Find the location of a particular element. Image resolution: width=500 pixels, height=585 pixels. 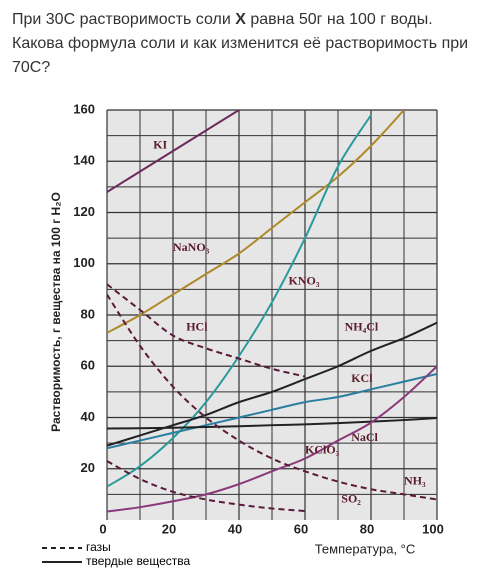

x-tick-label: 20 is located at coordinates (169, 528).